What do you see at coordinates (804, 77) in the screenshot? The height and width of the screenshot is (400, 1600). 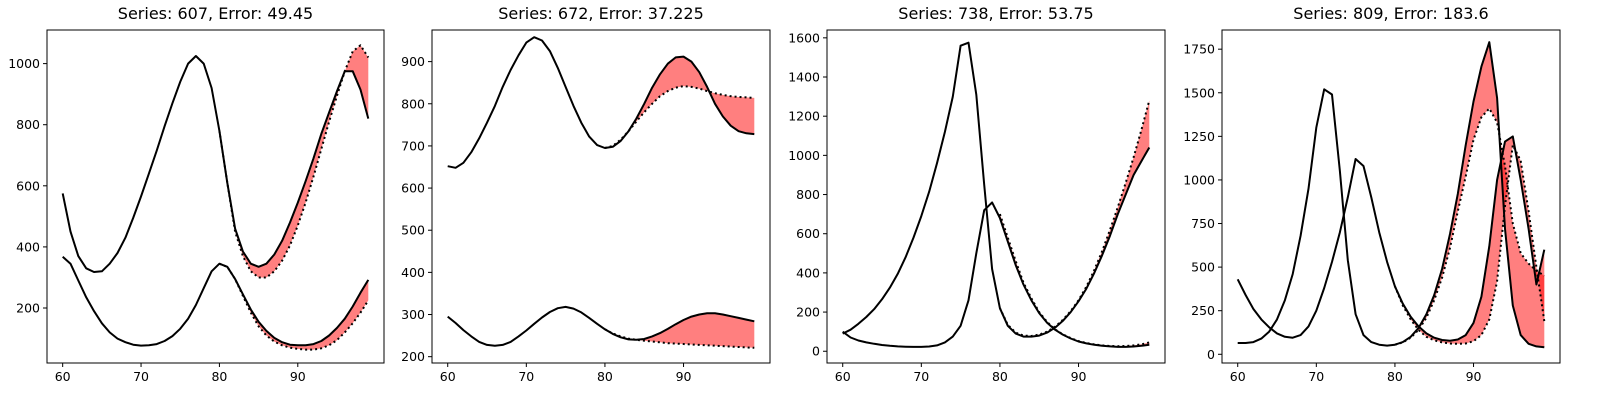 I see `y-tick-label: 1400` at bounding box center [804, 77].